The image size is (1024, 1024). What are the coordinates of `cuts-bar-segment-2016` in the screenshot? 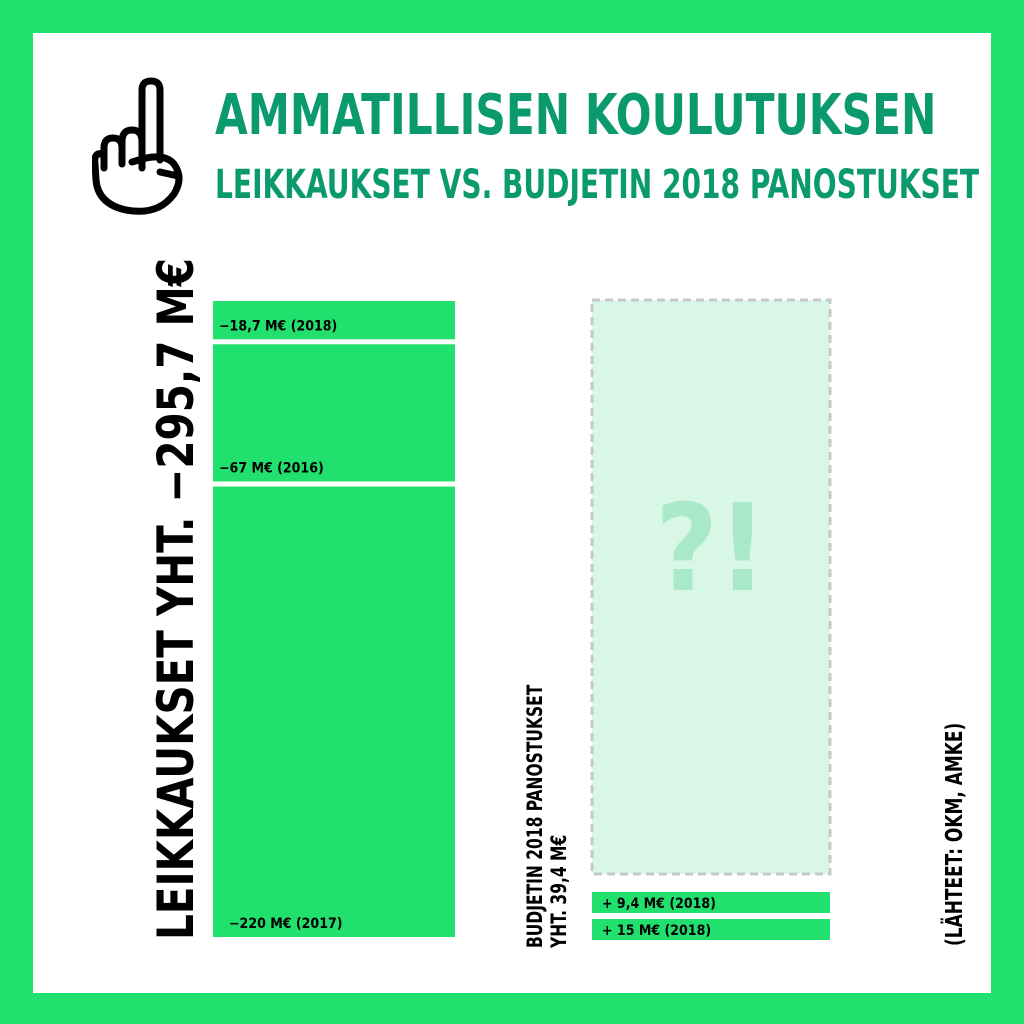 It's located at (334, 413).